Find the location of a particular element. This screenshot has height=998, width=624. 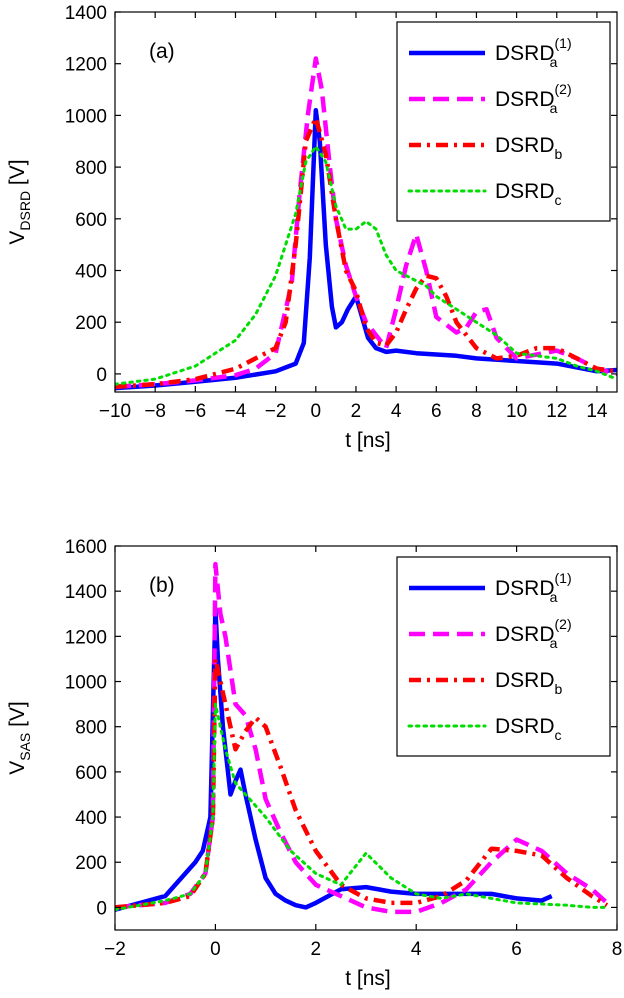

x-tick-label: −8 is located at coordinates (155, 411).